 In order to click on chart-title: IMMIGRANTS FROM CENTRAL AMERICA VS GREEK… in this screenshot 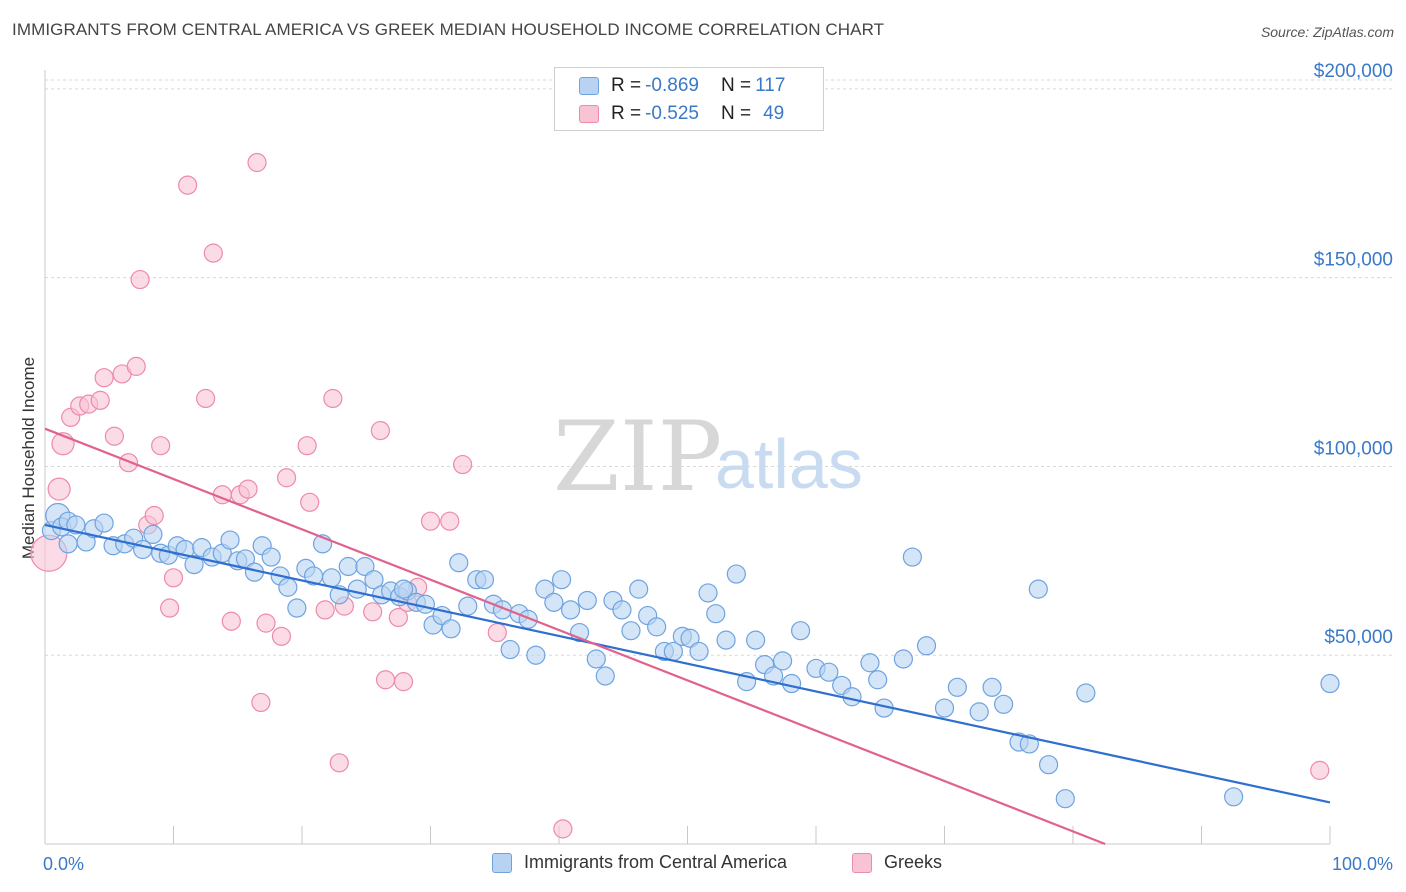, I will do `click(448, 29)`.